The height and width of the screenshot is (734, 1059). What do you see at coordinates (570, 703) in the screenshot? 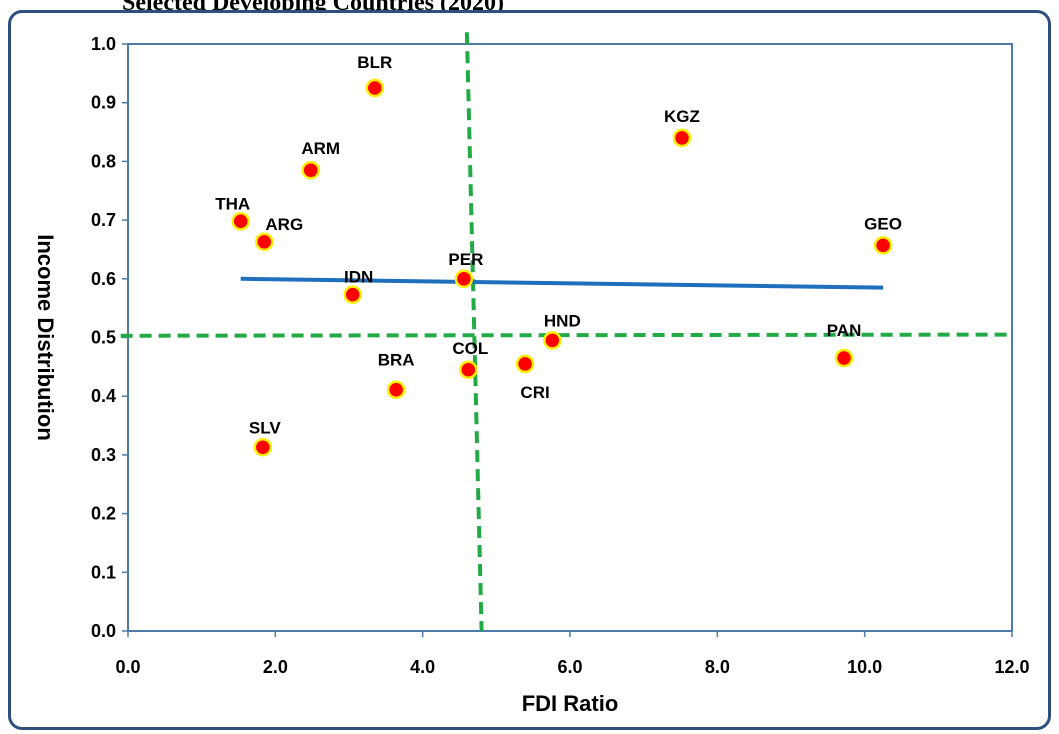
I see `x-axis-title: FDI Ratio` at bounding box center [570, 703].